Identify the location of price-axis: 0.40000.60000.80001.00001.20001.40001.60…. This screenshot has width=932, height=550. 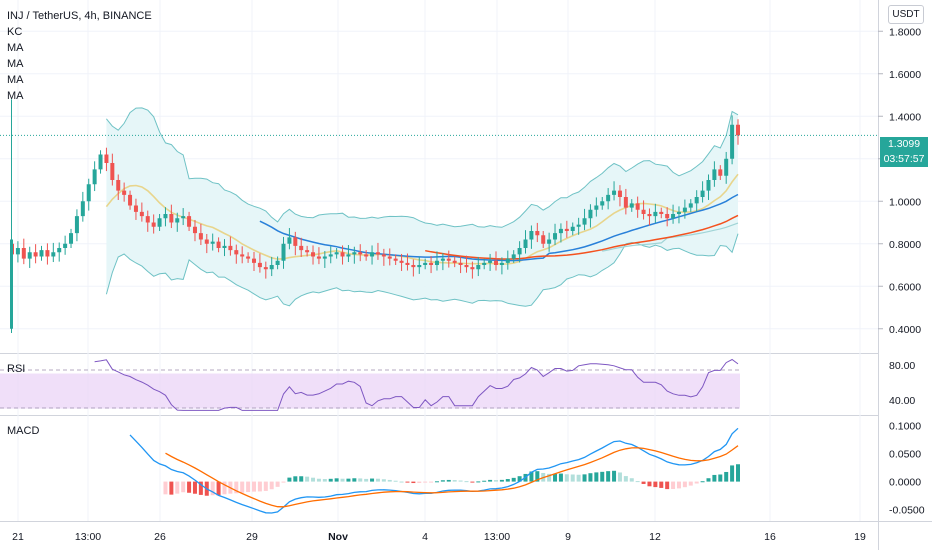
(899, 181).